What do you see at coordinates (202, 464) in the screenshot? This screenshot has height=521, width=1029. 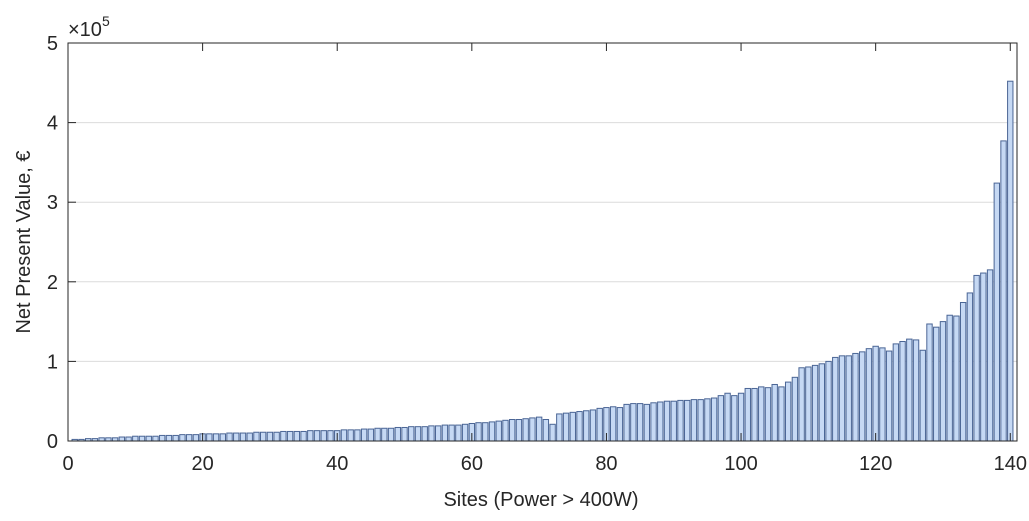 I see `x-tick-label: 20` at bounding box center [202, 464].